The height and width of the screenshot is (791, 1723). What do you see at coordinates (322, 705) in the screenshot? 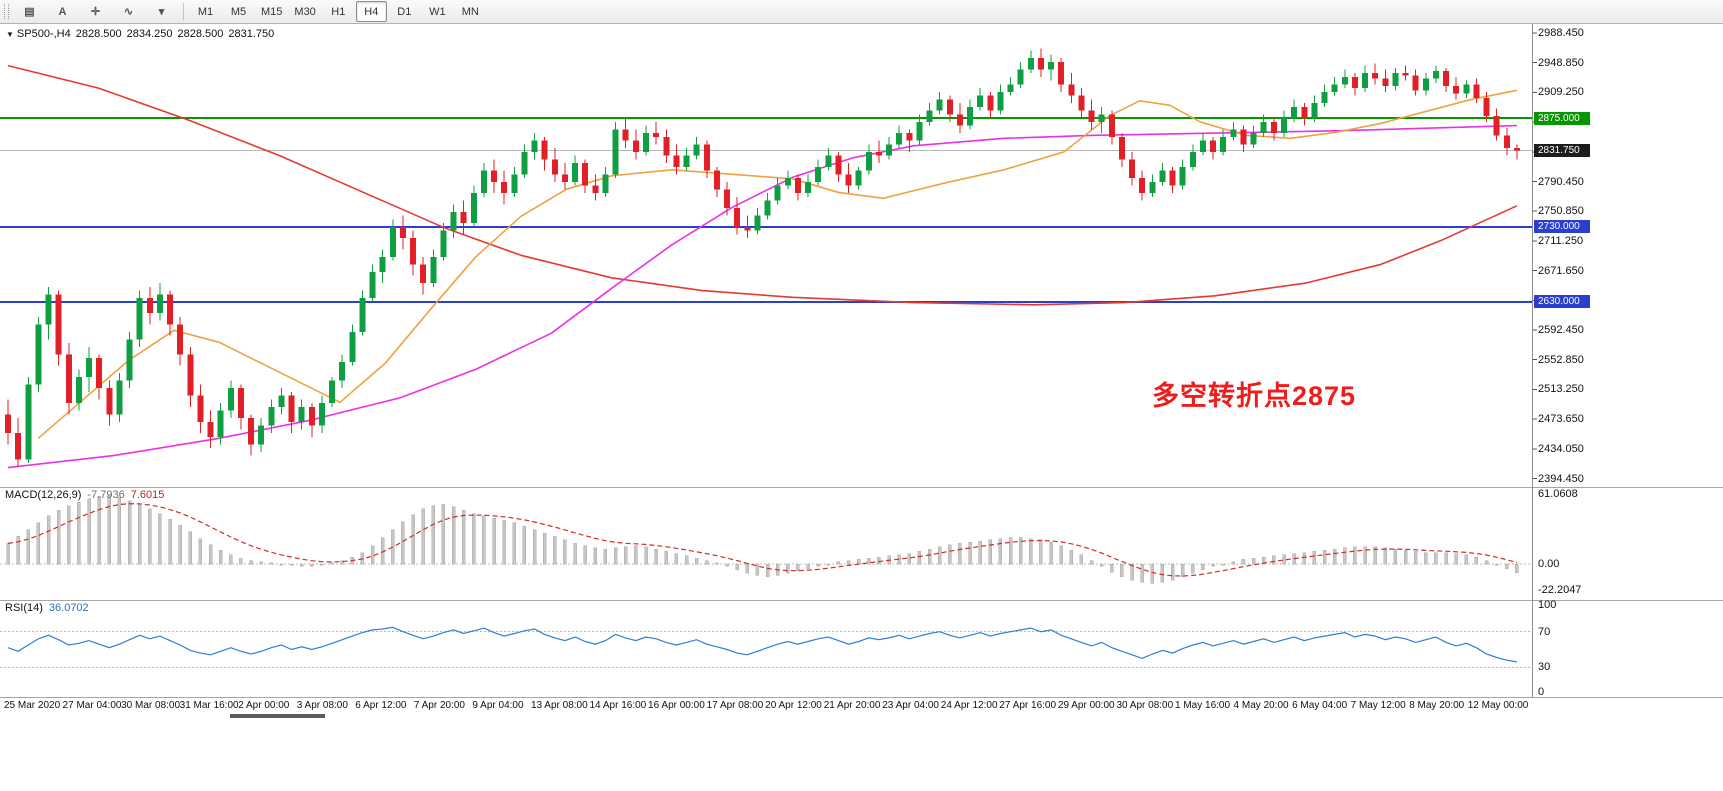
I see `time-axis-label: 3 Apr 08:00` at bounding box center [322, 705].